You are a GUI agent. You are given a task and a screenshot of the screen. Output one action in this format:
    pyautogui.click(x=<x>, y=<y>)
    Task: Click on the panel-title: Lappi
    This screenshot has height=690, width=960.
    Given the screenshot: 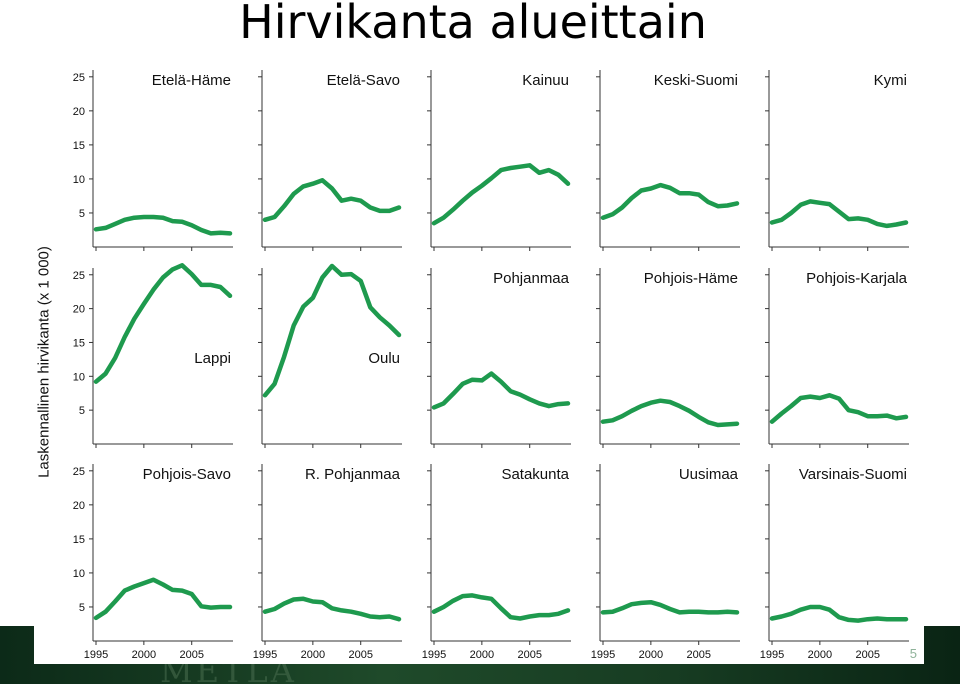 What is the action you would take?
    pyautogui.click(x=212, y=358)
    